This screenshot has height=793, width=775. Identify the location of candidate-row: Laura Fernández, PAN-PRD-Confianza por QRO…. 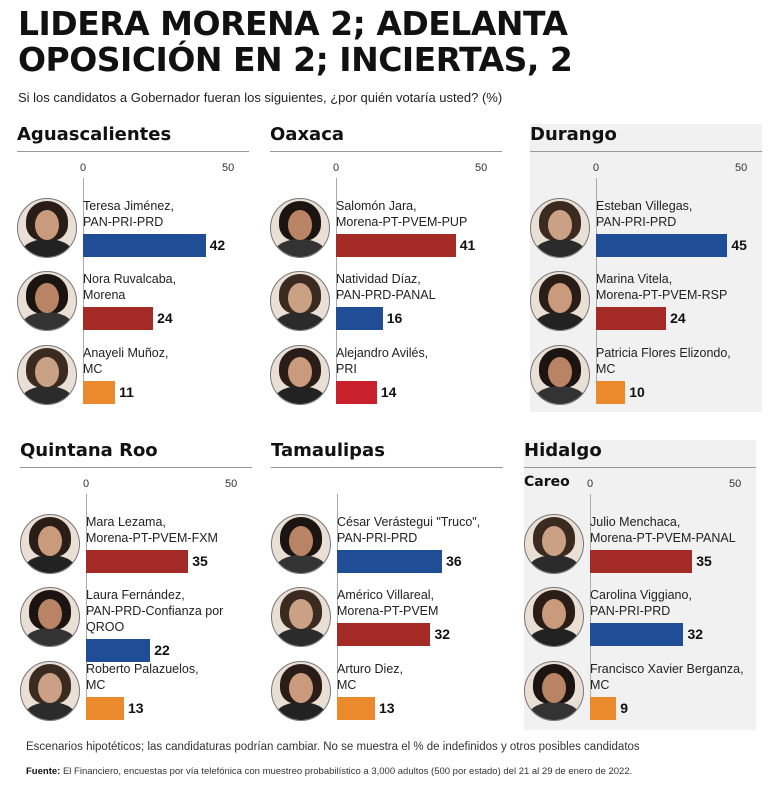
(136, 624).